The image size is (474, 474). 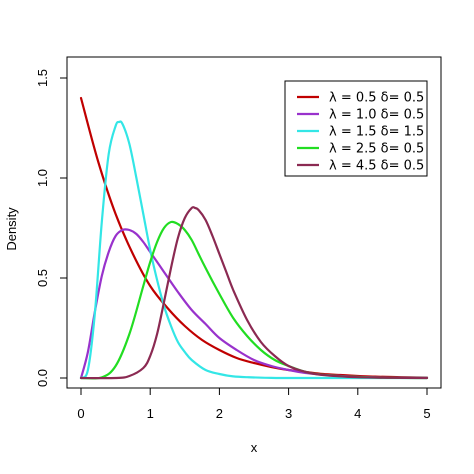 What do you see at coordinates (254, 447) in the screenshot?
I see `x-axis-label: x` at bounding box center [254, 447].